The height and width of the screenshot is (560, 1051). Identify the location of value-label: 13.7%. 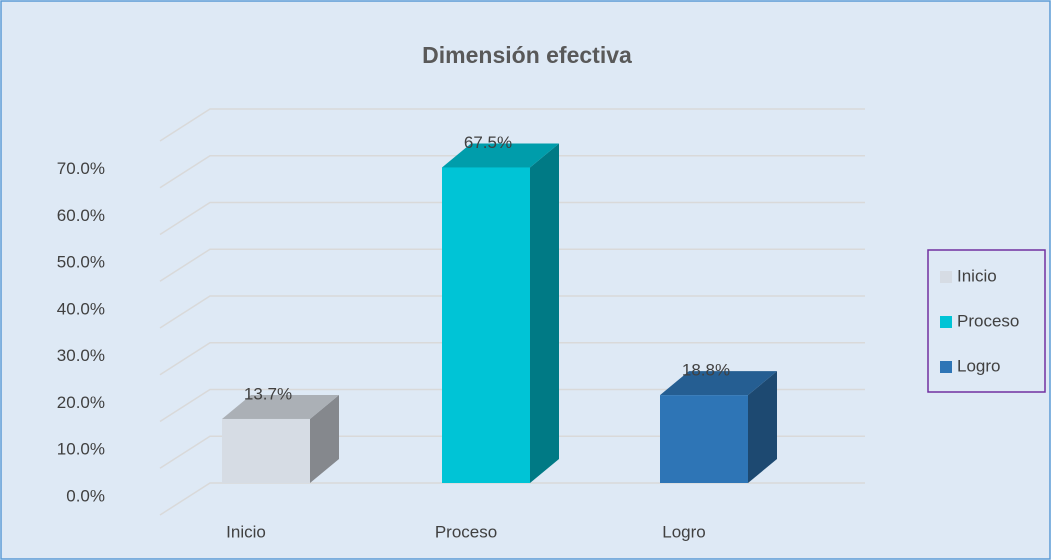
(268, 393).